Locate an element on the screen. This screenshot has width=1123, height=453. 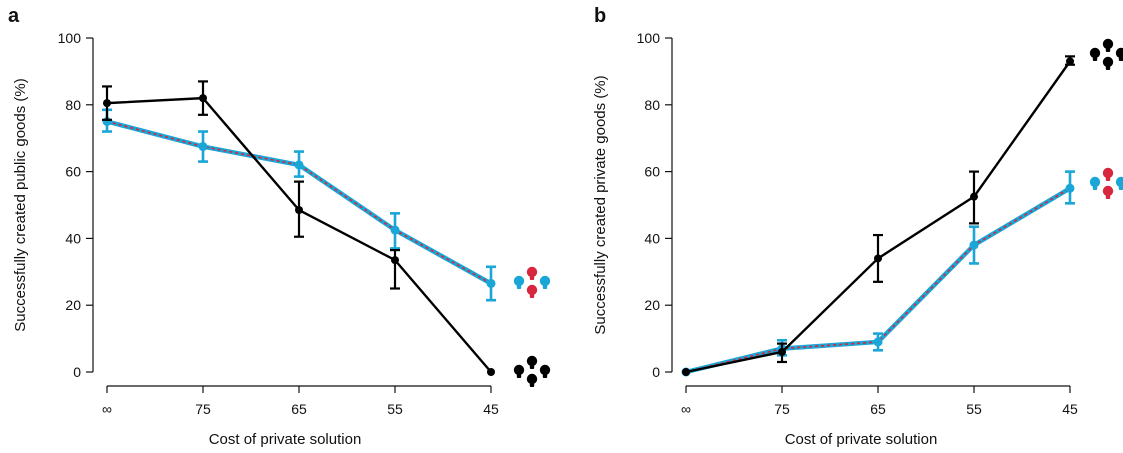
x-tick-label: 55 is located at coordinates (395, 409).